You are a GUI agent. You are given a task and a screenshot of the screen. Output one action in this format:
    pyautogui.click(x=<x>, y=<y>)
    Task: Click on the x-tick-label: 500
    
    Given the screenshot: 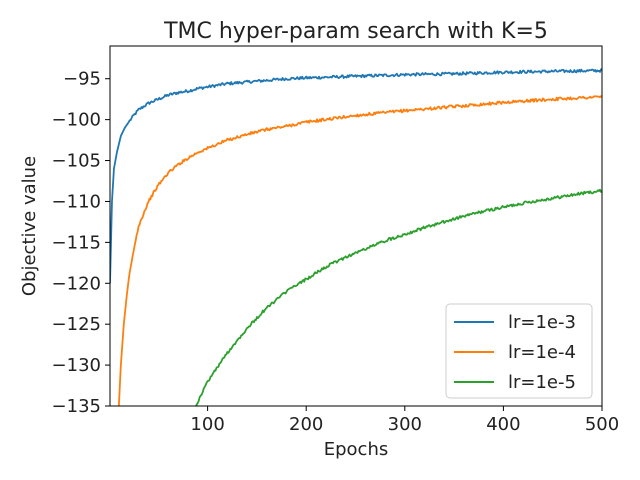 What is the action you would take?
    pyautogui.click(x=602, y=424)
    